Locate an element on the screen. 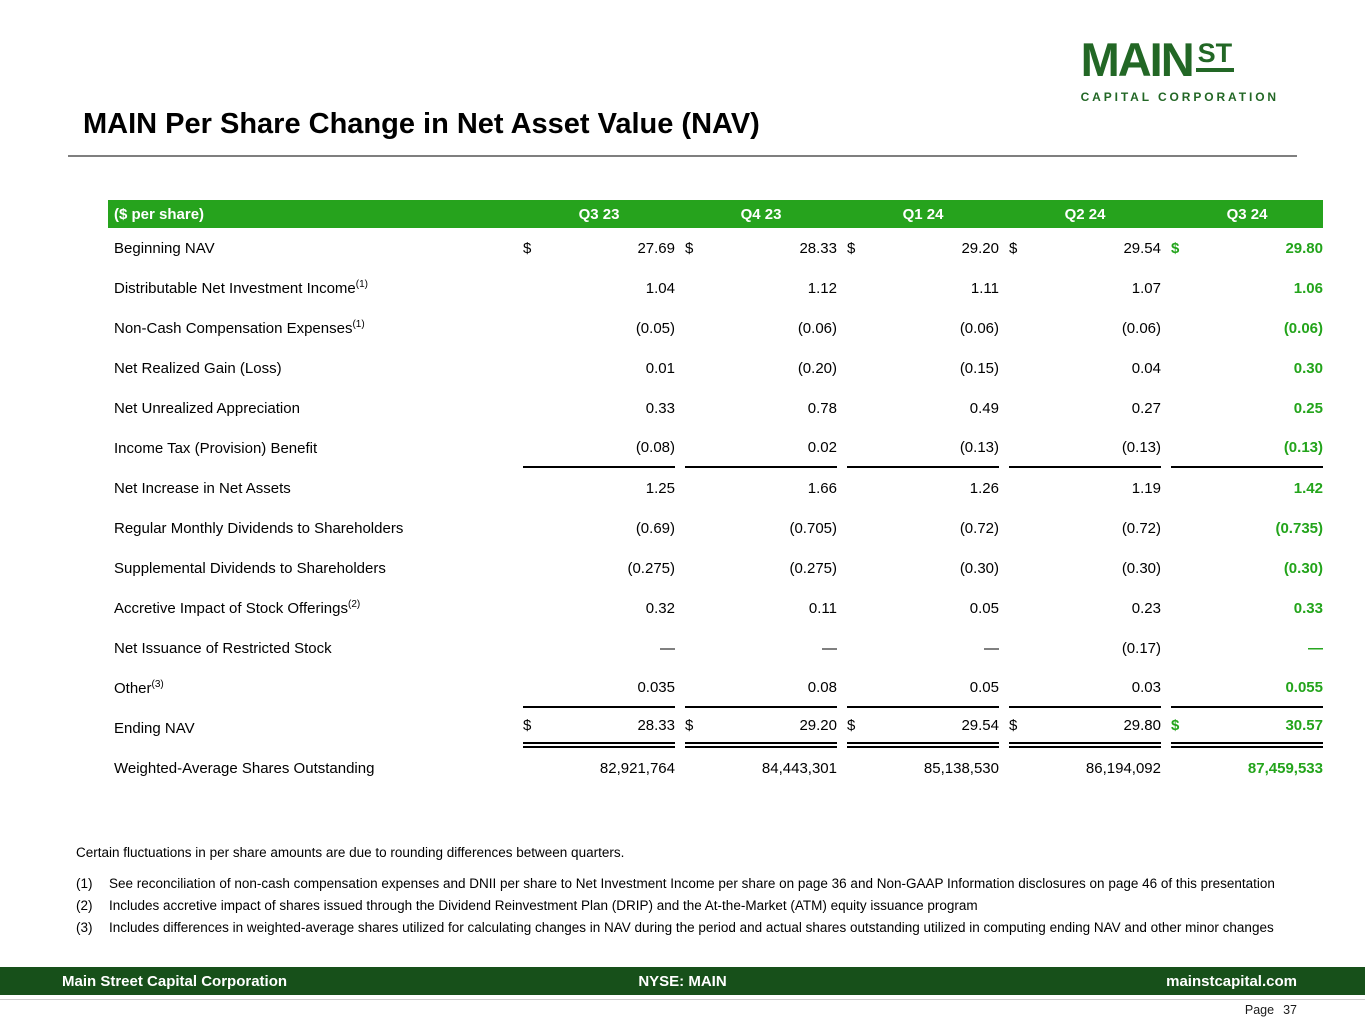 This screenshot has width=1365, height=1024. value-cell: (0.20) is located at coordinates (756, 368).